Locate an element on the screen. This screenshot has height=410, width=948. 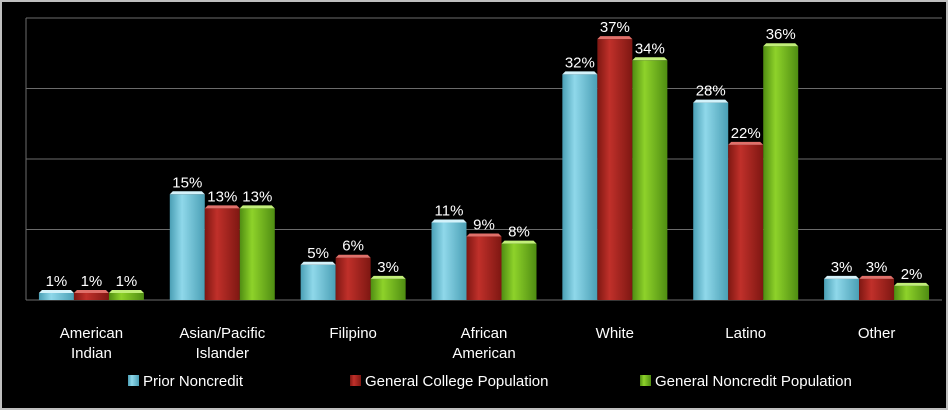
x-tick-label: African is located at coordinates (484, 333).